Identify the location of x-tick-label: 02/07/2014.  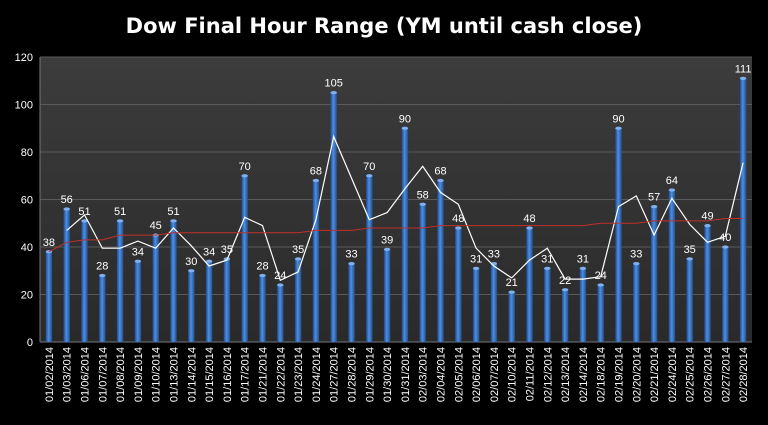
(495, 374).